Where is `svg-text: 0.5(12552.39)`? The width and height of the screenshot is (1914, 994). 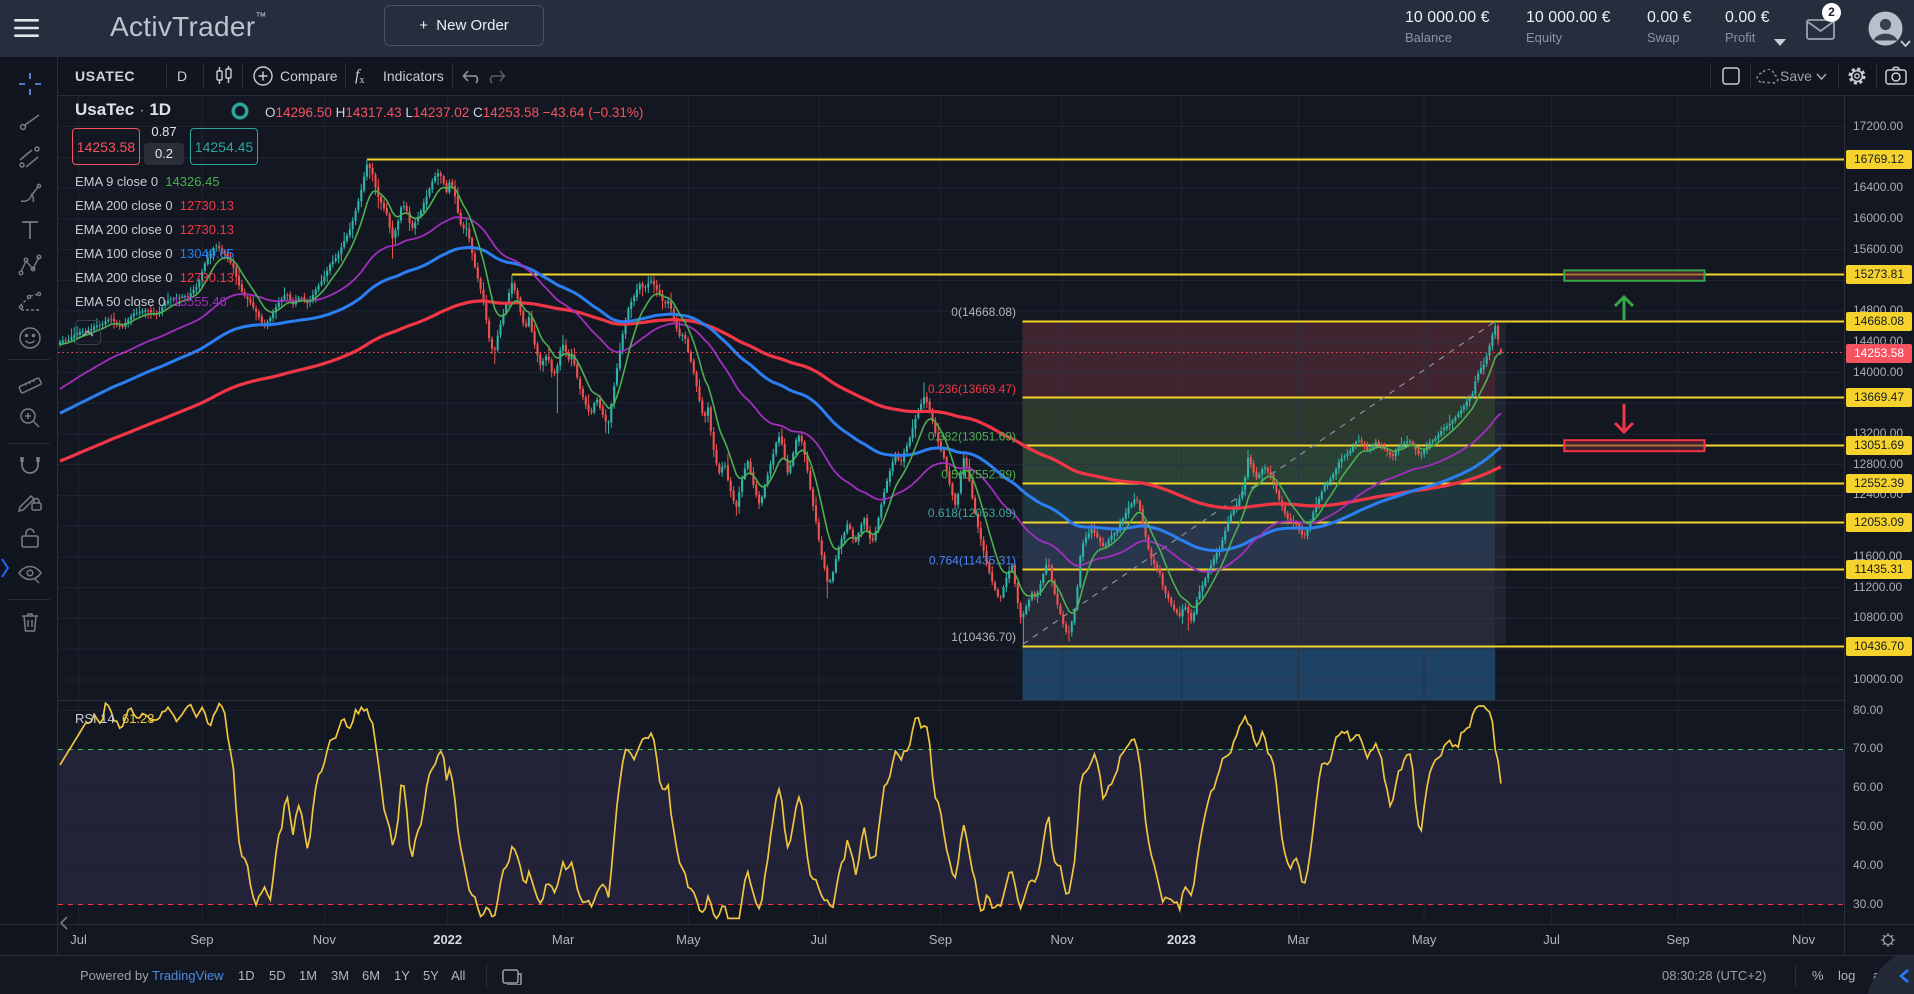
svg-text: 0.5(12552.39) is located at coordinates (978, 475).